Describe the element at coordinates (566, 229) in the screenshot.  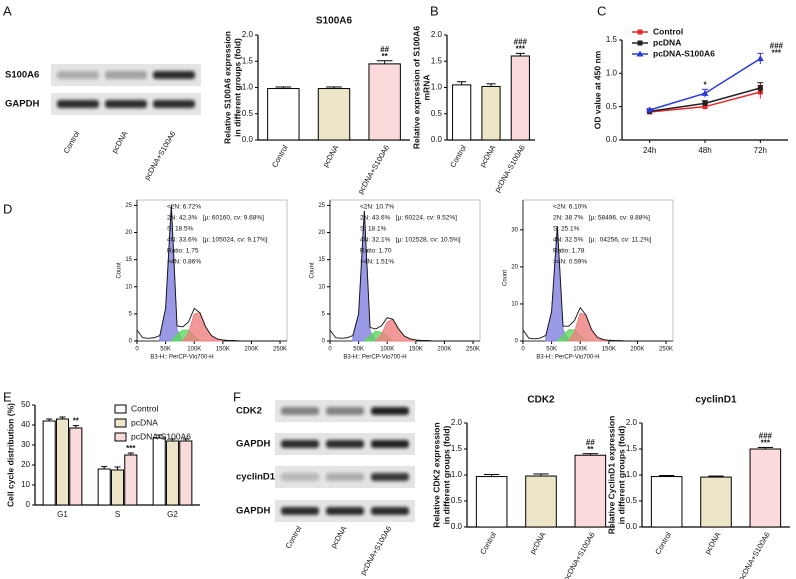
I see `stat-line: S: 25.1%` at that location.